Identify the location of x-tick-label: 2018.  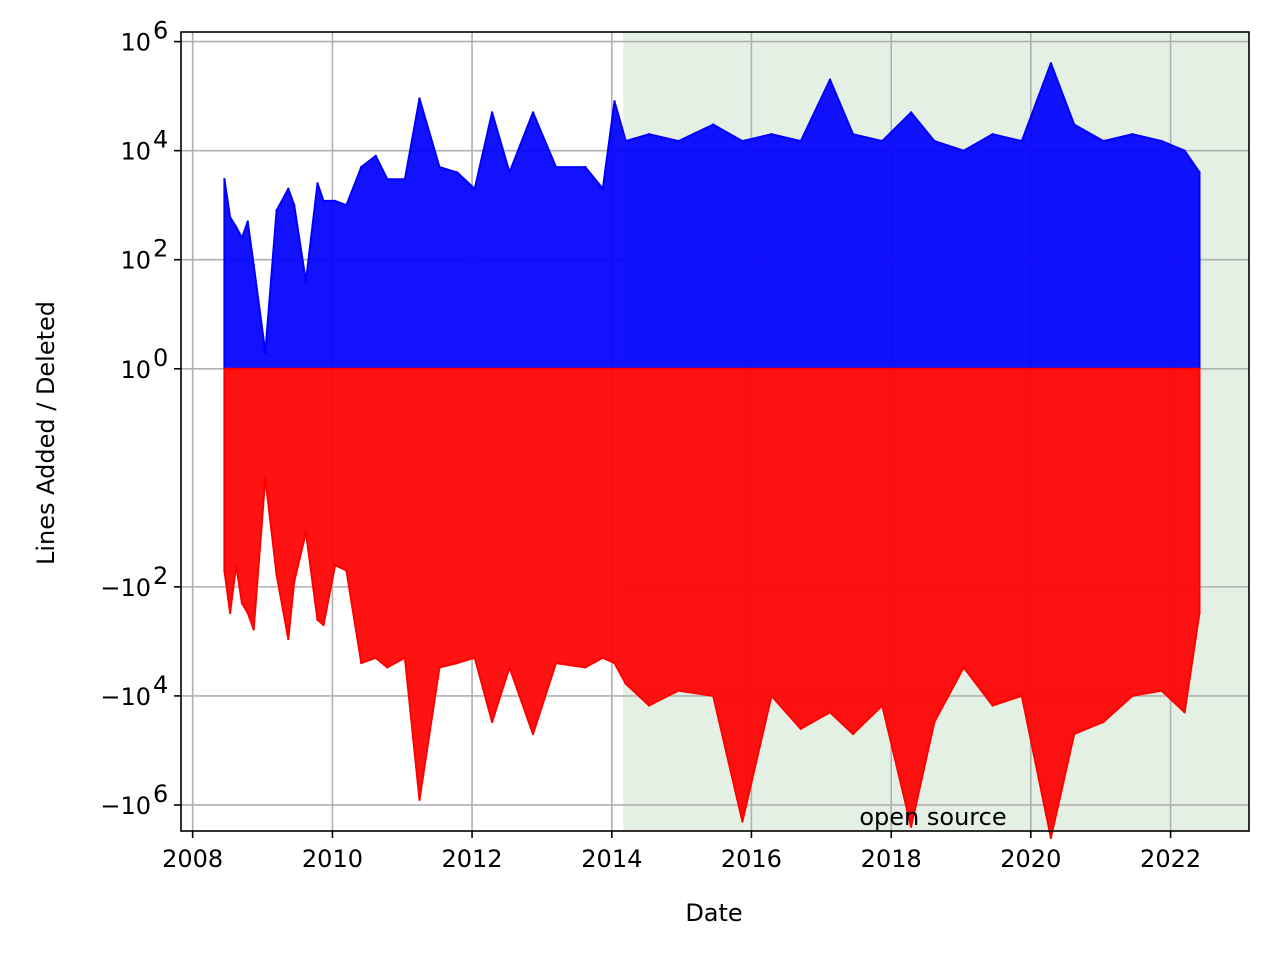
(891, 859).